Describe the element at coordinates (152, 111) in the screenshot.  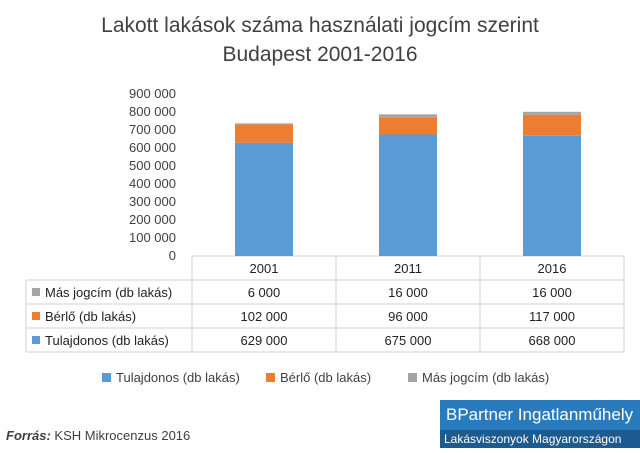
I see `y-tick-label: 800 000` at that location.